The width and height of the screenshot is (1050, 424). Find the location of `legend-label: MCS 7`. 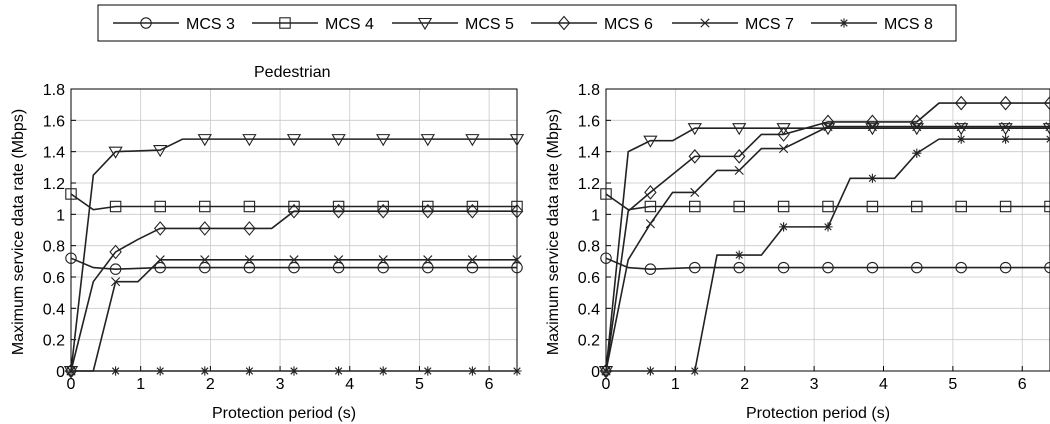

legend-label: MCS 7 is located at coordinates (769, 24).